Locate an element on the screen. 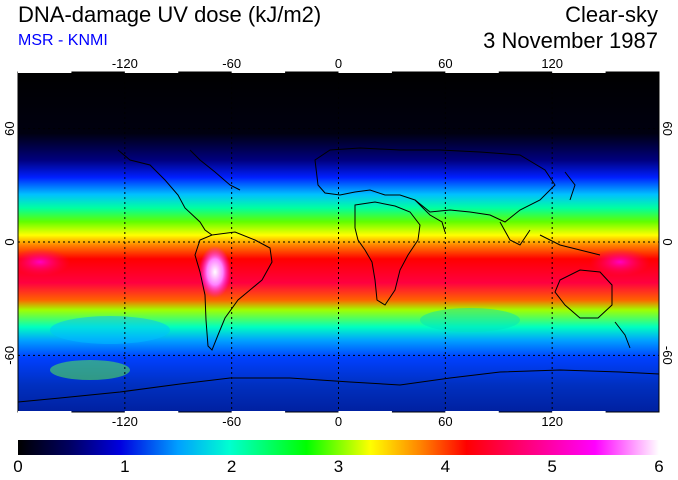 This screenshot has width=678, height=480. lon-tick-labels-bottom: -120 -60 0 60 120 is located at coordinates (337, 421).